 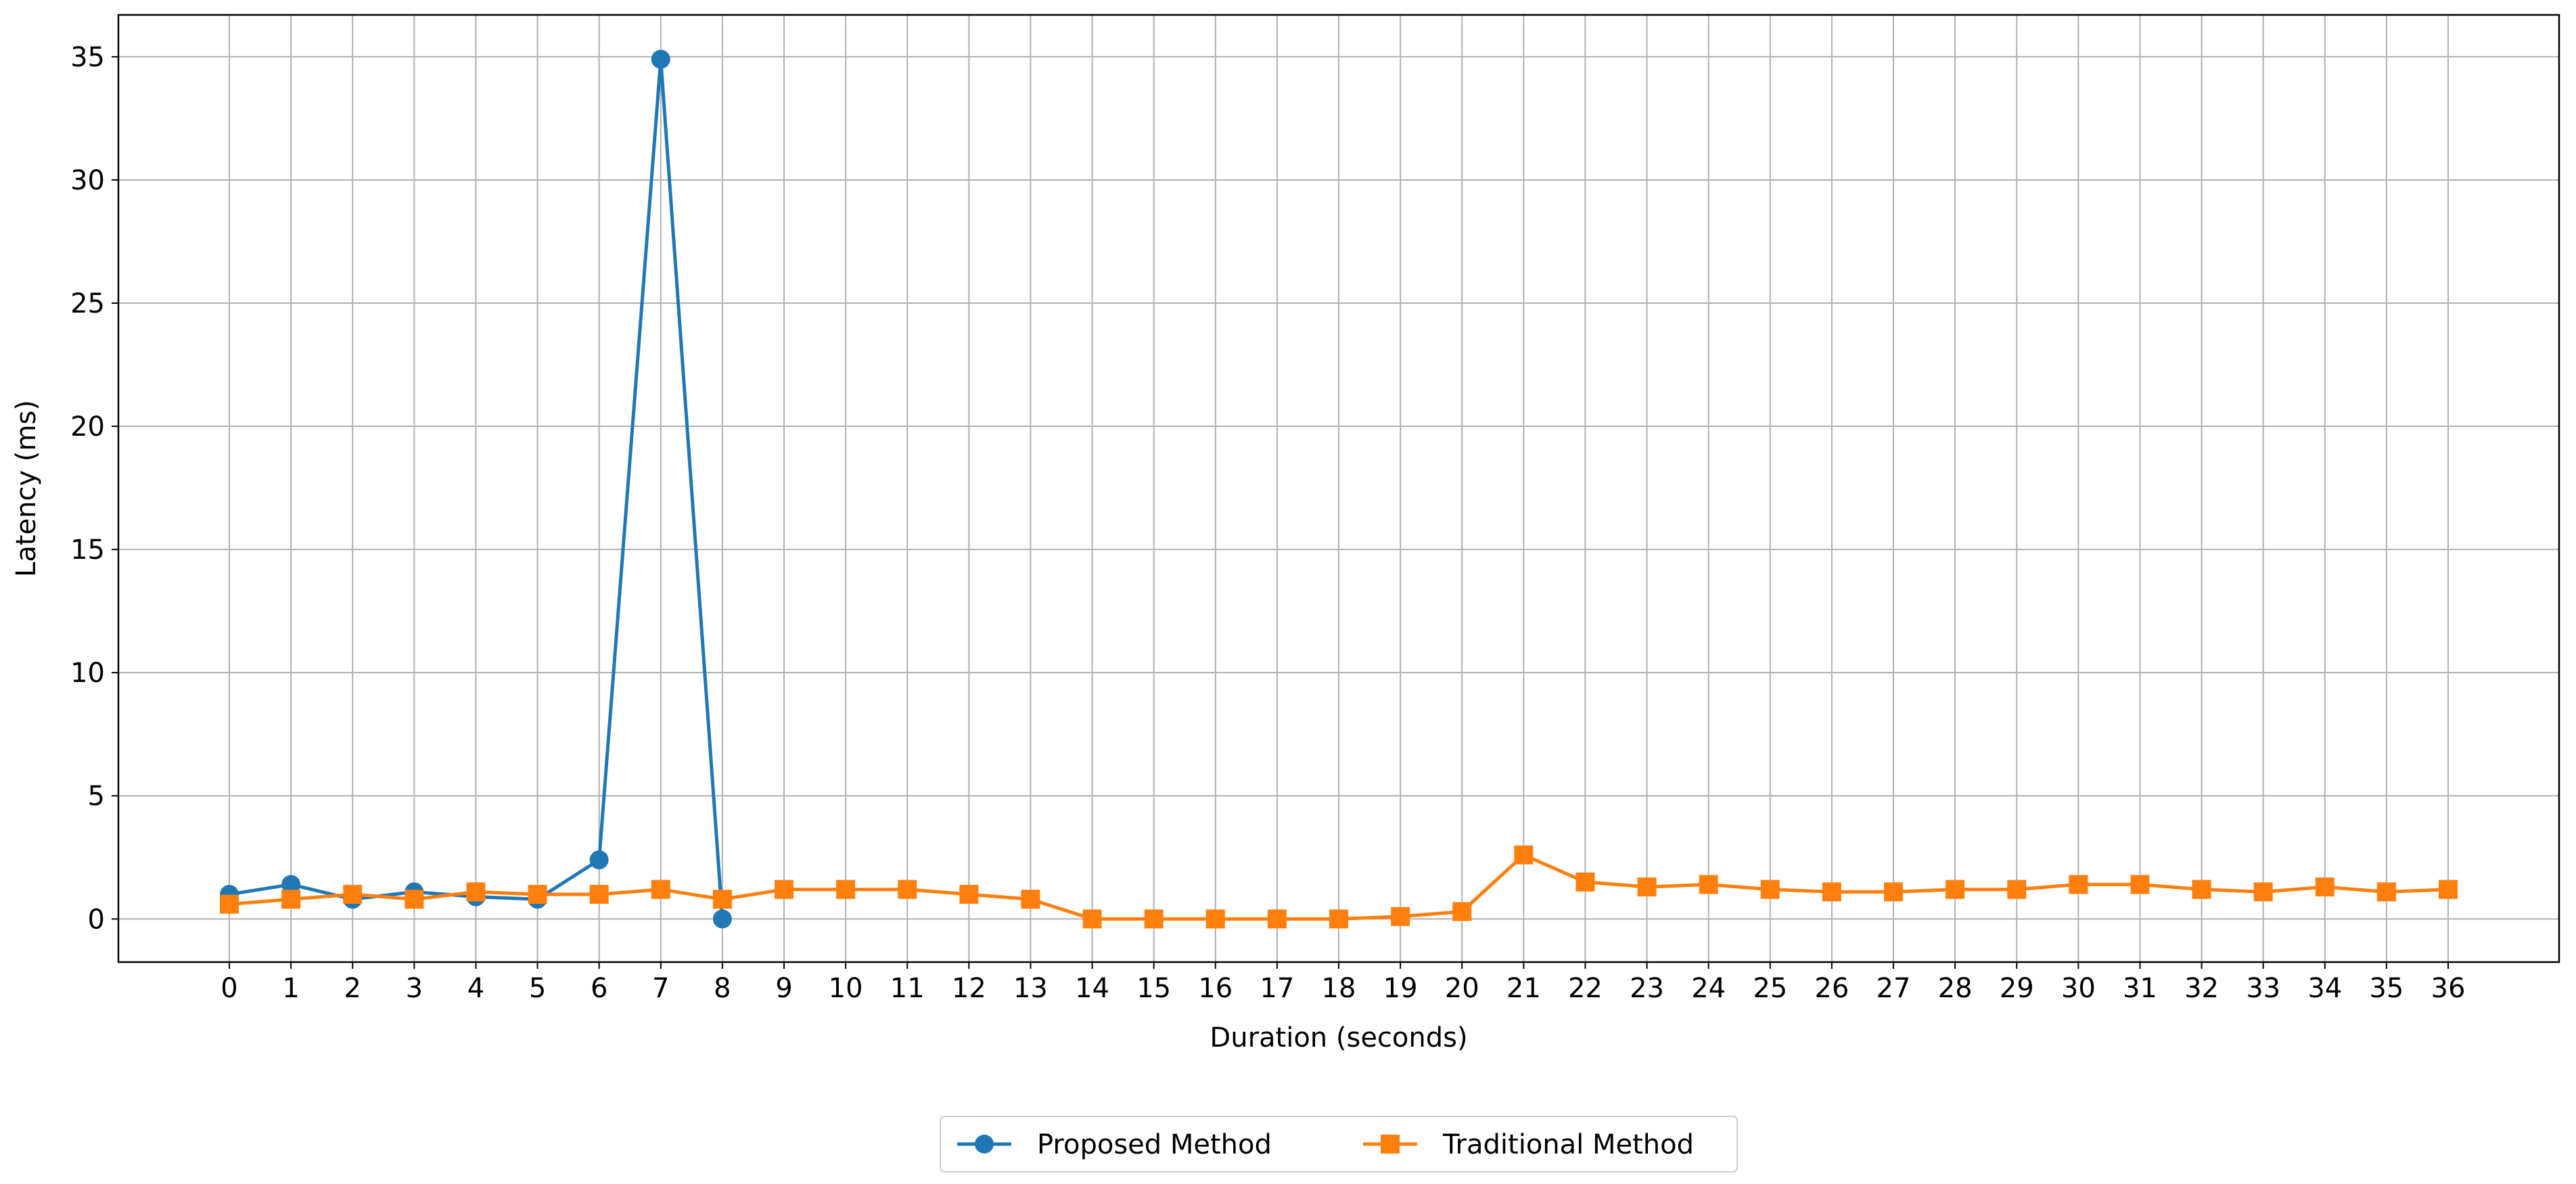 I want to click on x-tick-label: 14, so click(x=1092, y=989).